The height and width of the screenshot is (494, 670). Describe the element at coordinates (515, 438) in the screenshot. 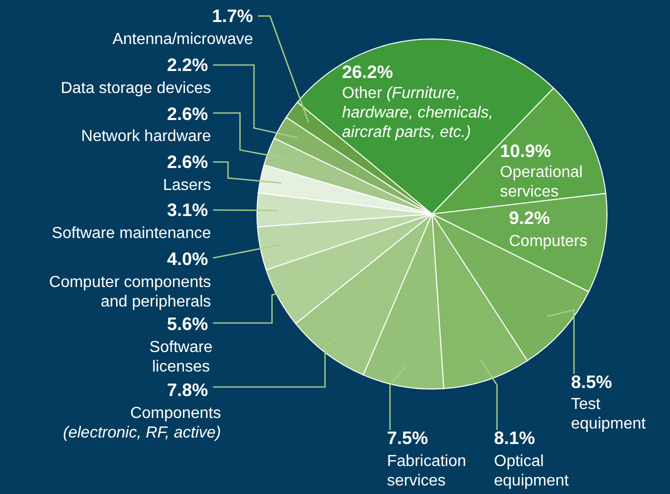

I see `data-label: 8.1%` at that location.